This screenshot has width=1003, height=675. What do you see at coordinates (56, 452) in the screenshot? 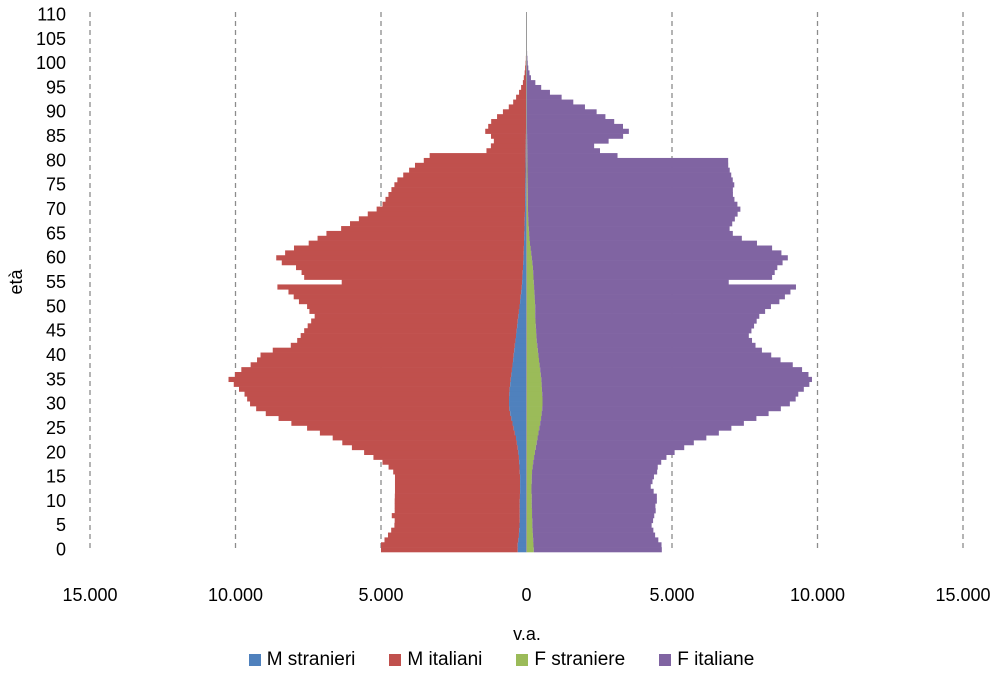
I see `y-tick-label: 20` at bounding box center [56, 452].